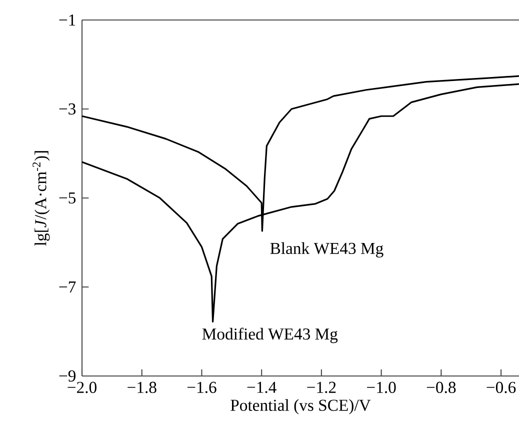 The image size is (519, 428). Describe the element at coordinates (41, 198) in the screenshot. I see `y-axis-title: lg[J/(A·cm$^{-2}$)]` at that location.